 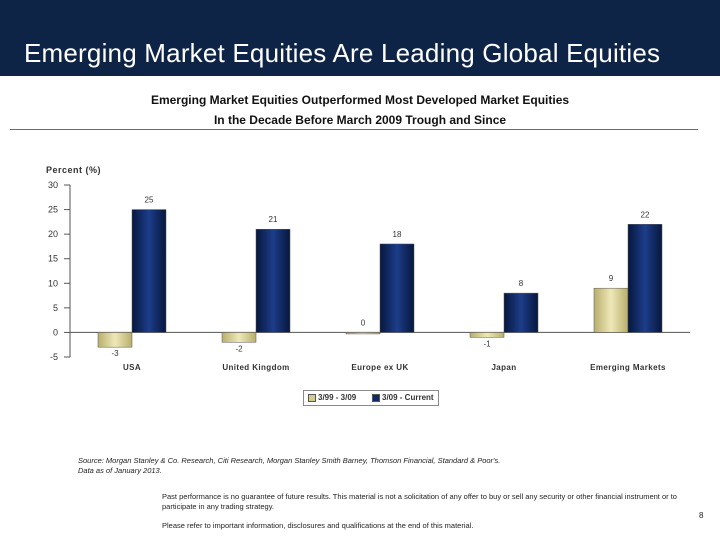 What do you see at coordinates (53, 185) in the screenshot?
I see `y-tick-label: 30` at bounding box center [53, 185].